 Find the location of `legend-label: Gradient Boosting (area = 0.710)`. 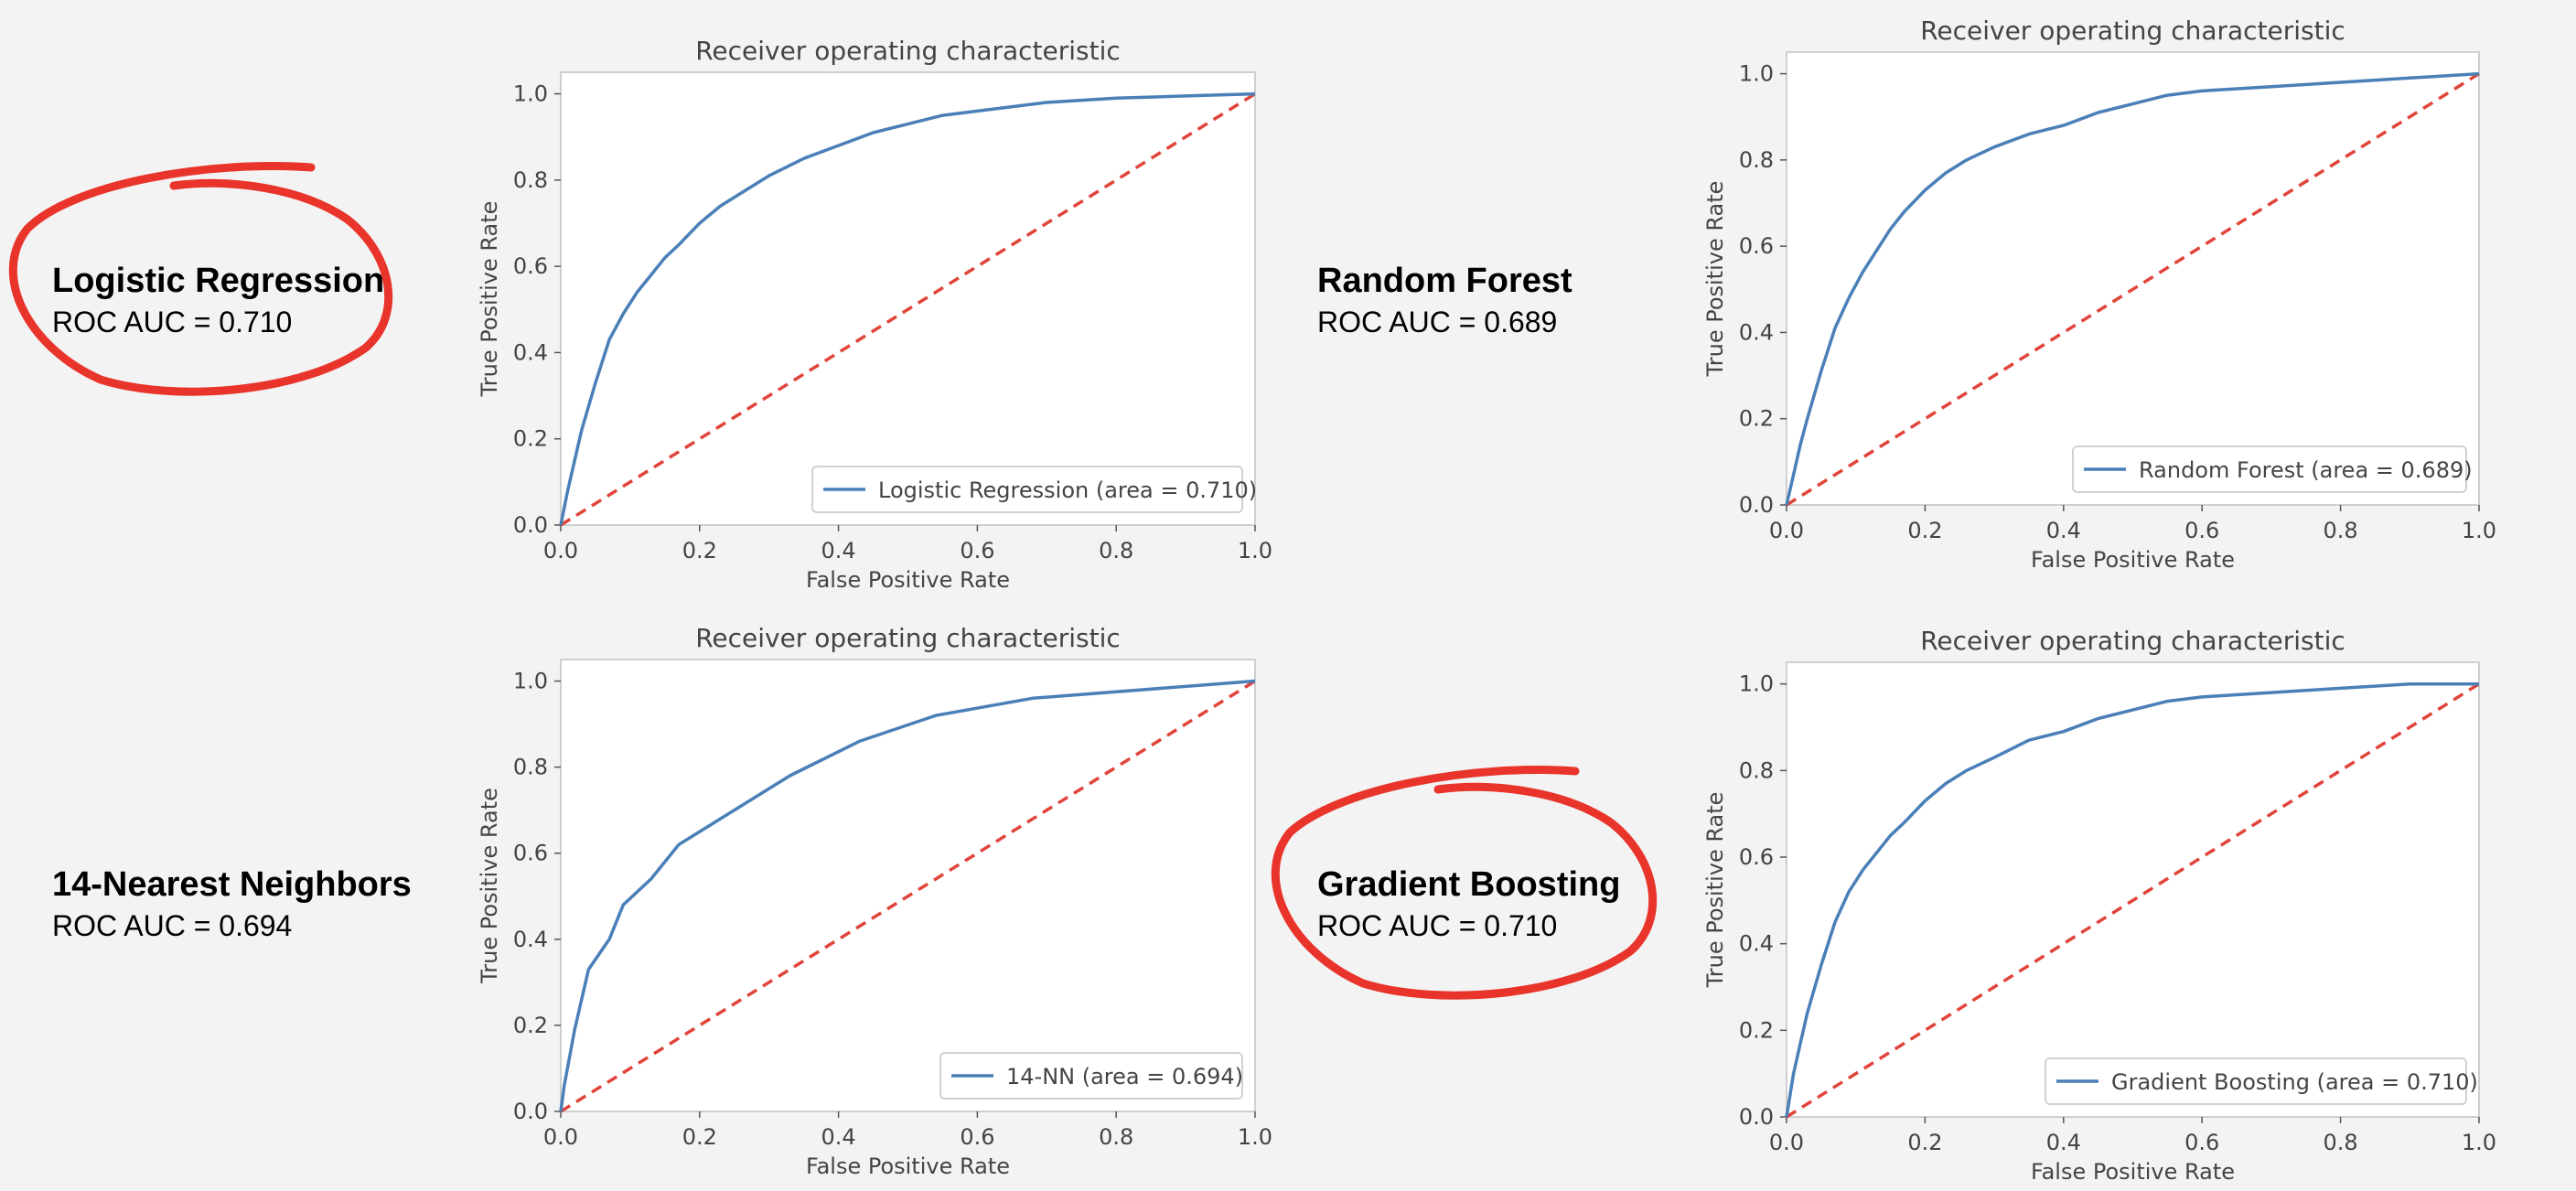

legend-label: Gradient Boosting (area = 0.710) is located at coordinates (2294, 1082).